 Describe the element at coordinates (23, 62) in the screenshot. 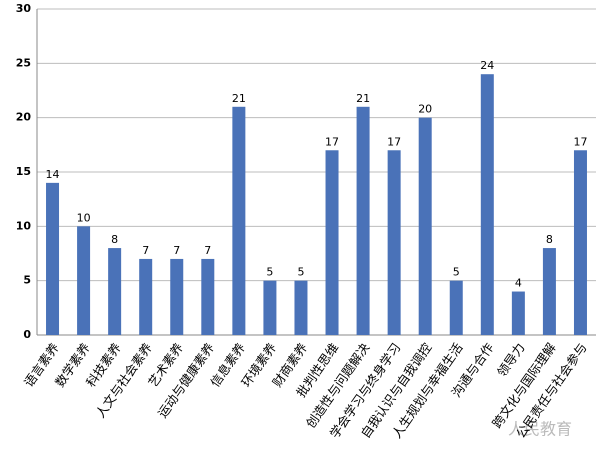

I see `y-tick-label: 25` at that location.